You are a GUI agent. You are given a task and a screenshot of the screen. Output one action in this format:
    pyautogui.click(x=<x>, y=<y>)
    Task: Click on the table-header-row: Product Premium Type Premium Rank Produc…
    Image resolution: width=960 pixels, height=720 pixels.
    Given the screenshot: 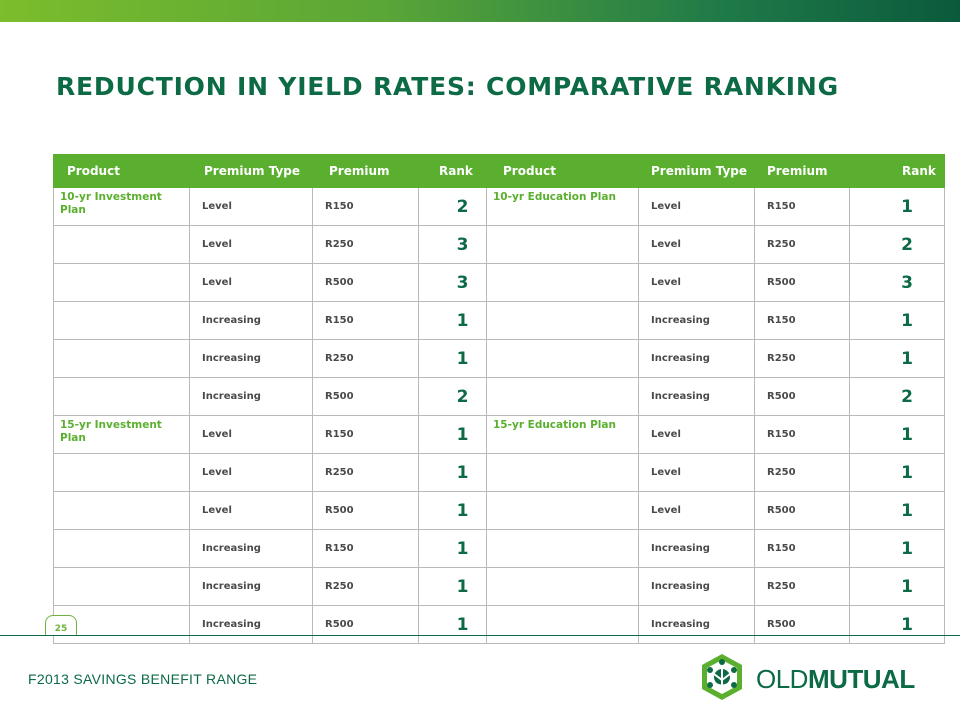 What is the action you would take?
    pyautogui.click(x=499, y=171)
    